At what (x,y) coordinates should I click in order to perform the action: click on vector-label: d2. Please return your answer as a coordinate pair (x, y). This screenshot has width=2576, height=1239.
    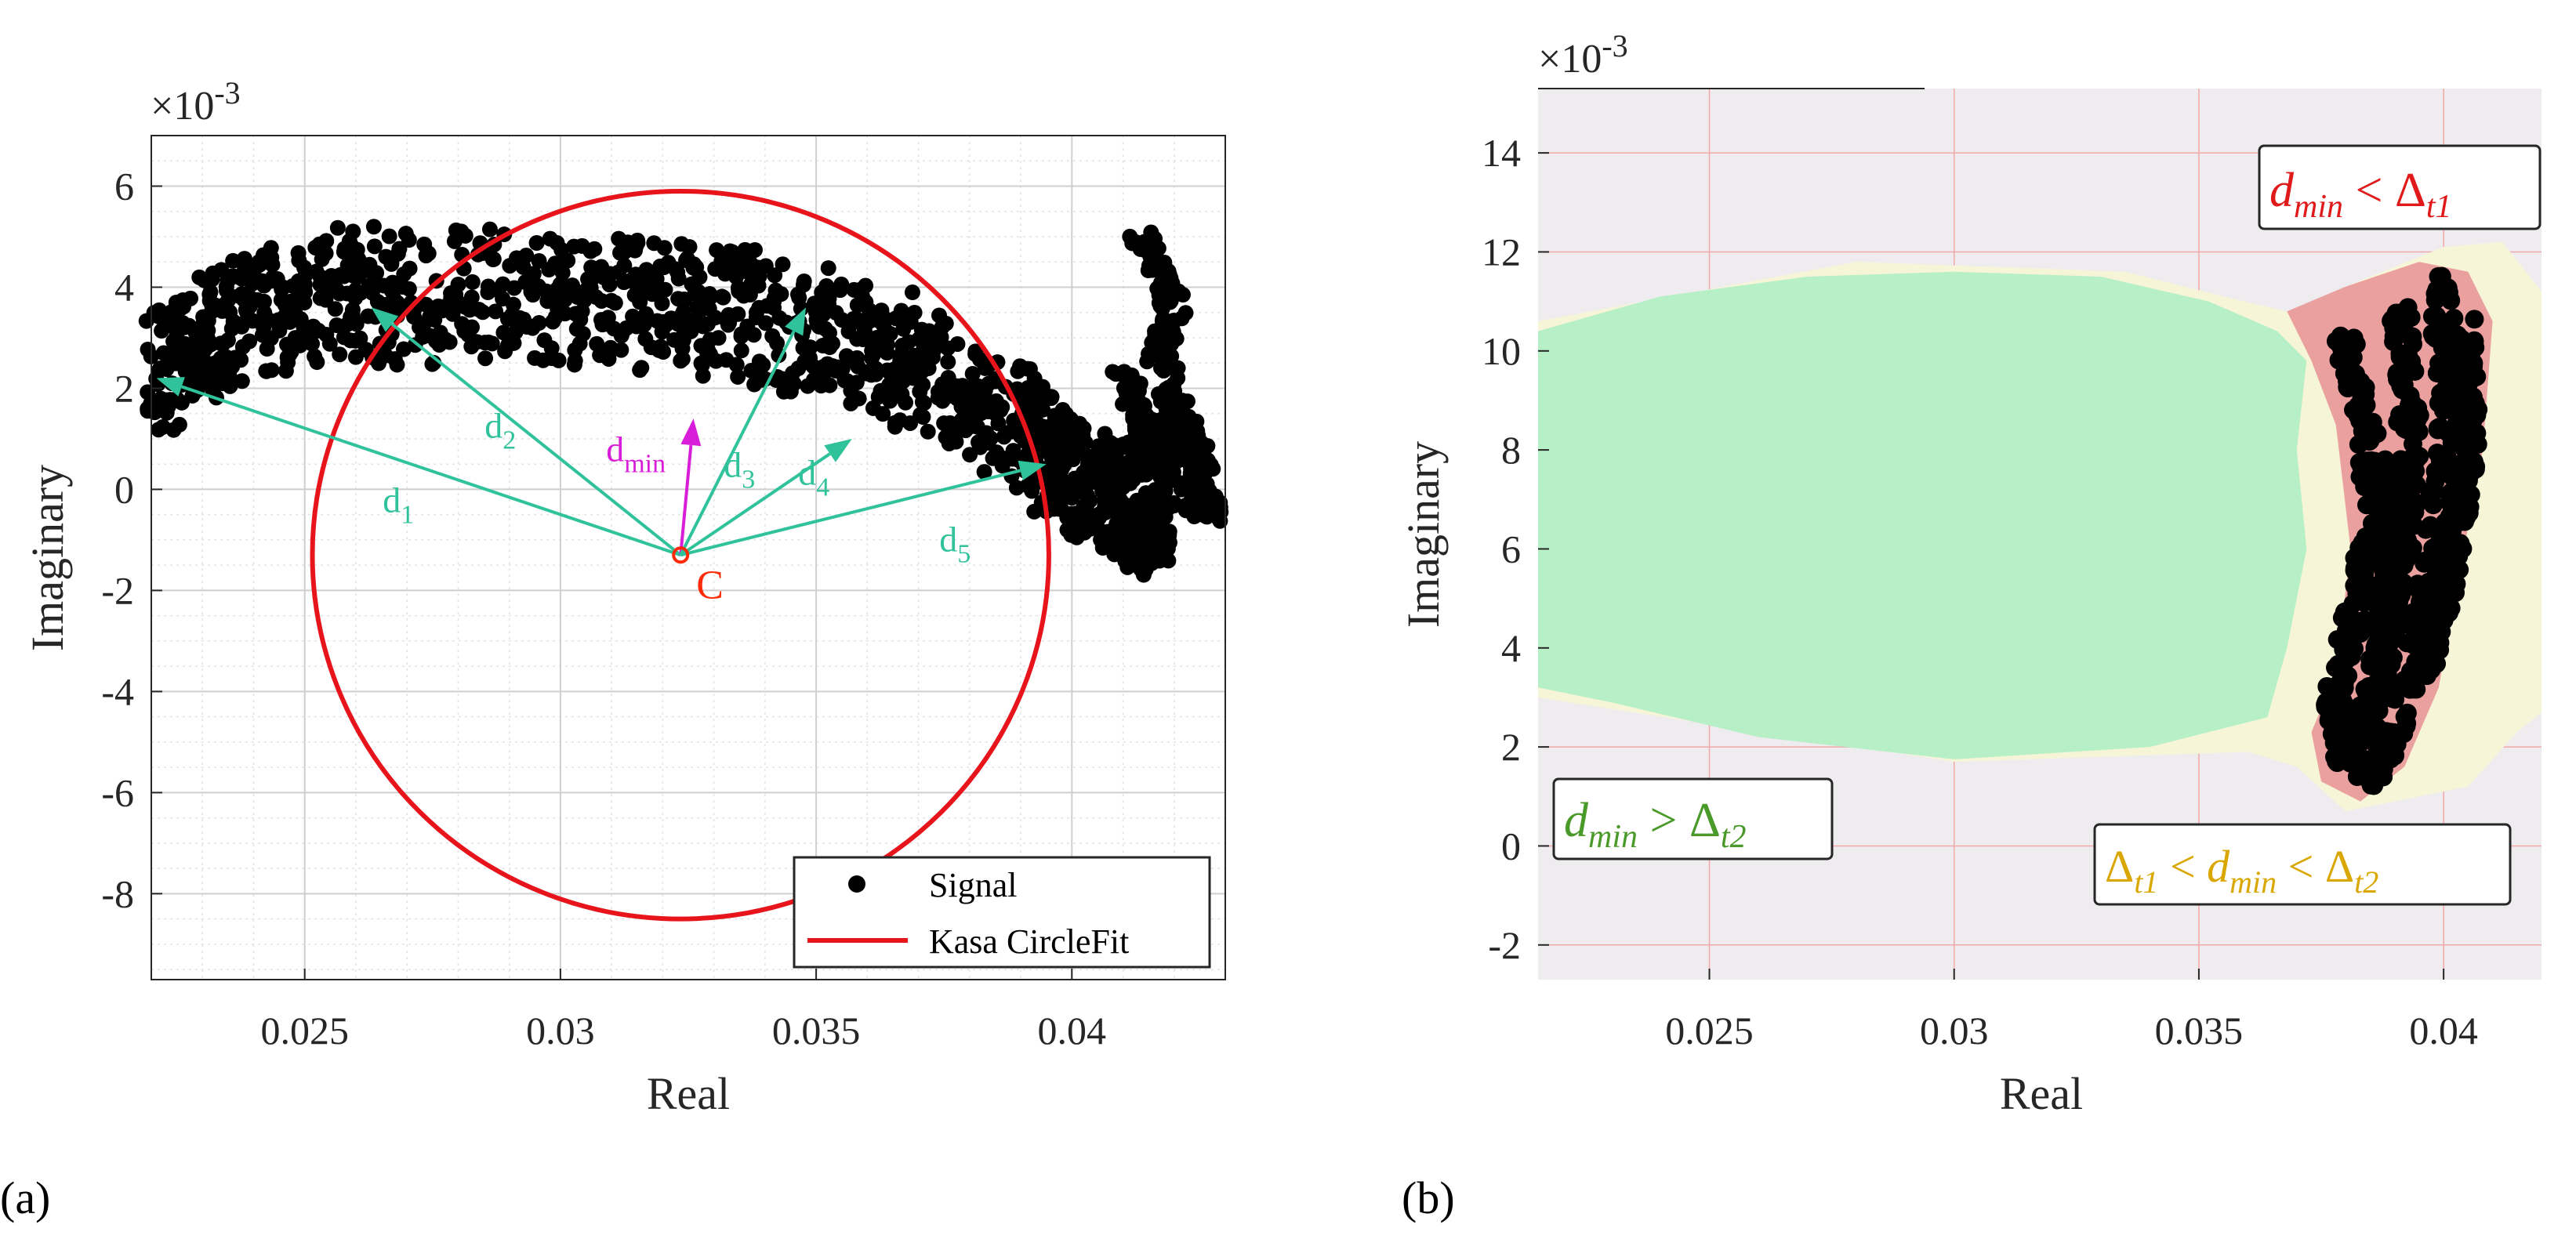
    Looking at the image, I should click on (500, 430).